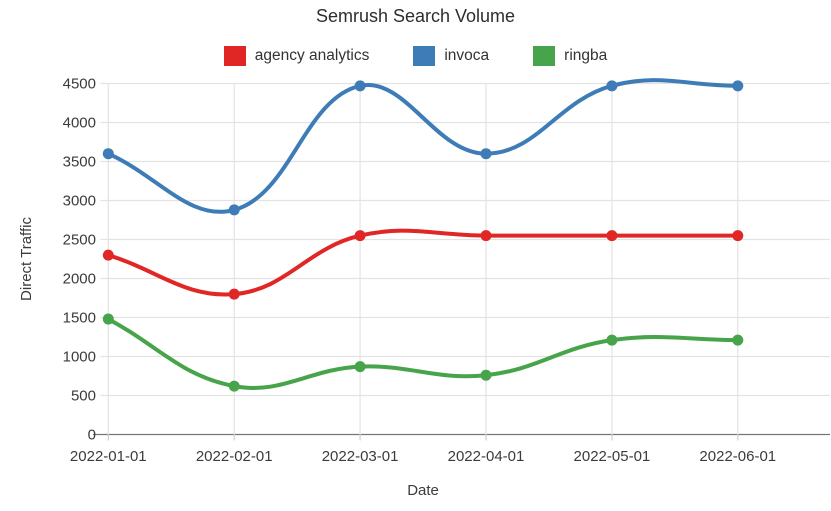 Image resolution: width=831 pixels, height=511 pixels. I want to click on y-tick-label: 2500, so click(79, 240).